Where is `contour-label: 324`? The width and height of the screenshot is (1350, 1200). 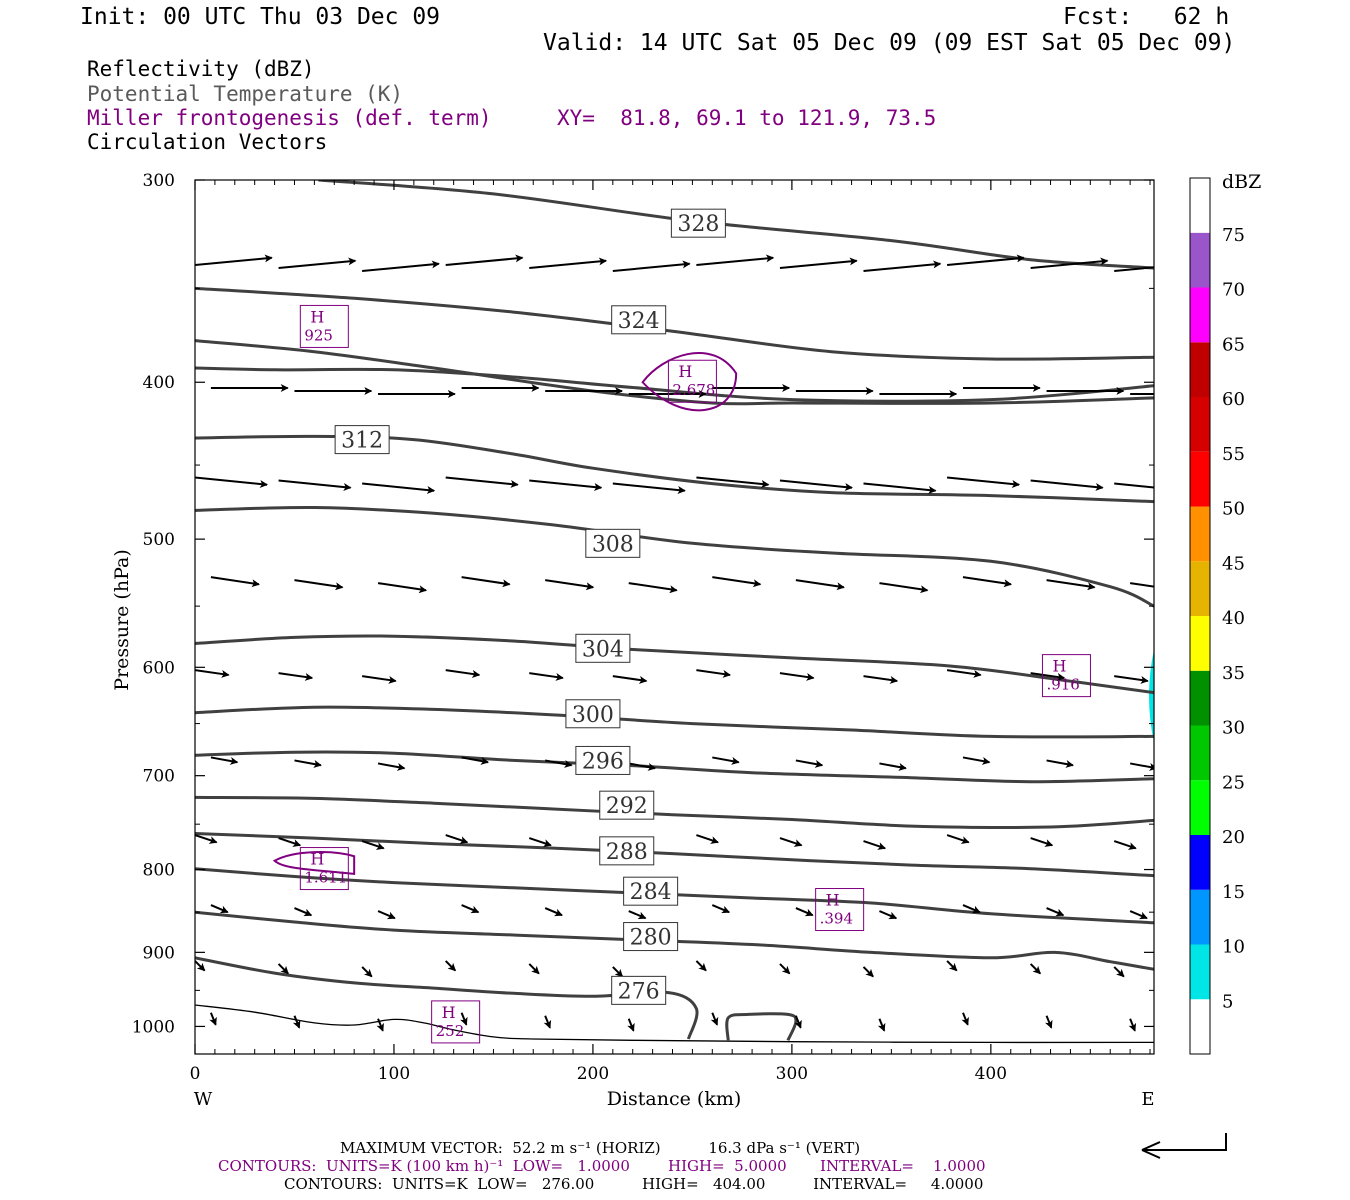
contour-label: 324 is located at coordinates (639, 320).